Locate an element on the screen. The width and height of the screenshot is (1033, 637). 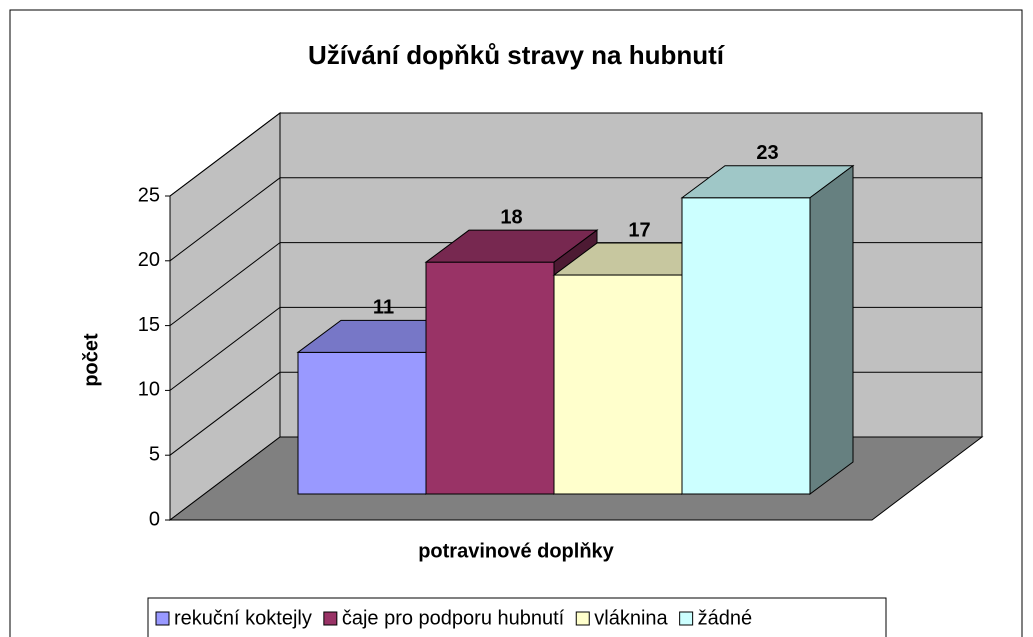
legend-label: vláknina is located at coordinates (631, 618).